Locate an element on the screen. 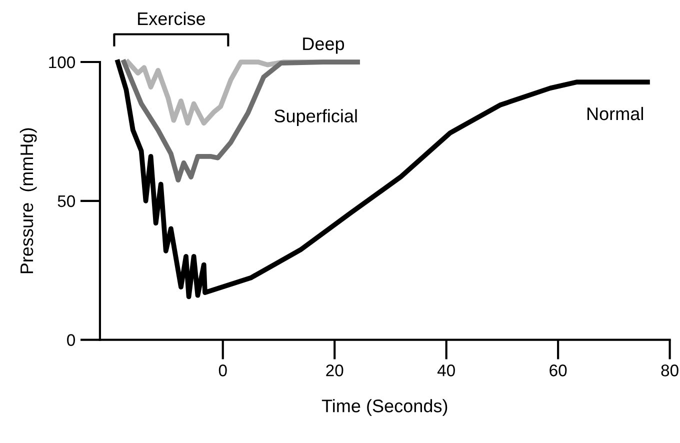 The height and width of the screenshot is (443, 680). x-tick-label: 80 is located at coordinates (669, 370).